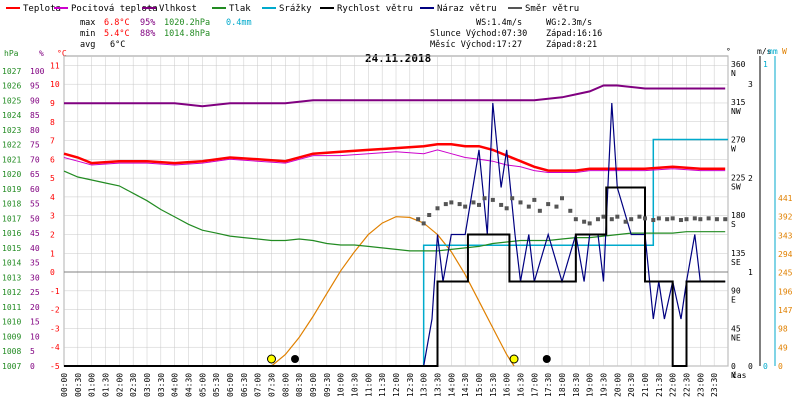 This screenshot has width=800, height=400. I want to click on moonrise-marker, so click(546, 359).